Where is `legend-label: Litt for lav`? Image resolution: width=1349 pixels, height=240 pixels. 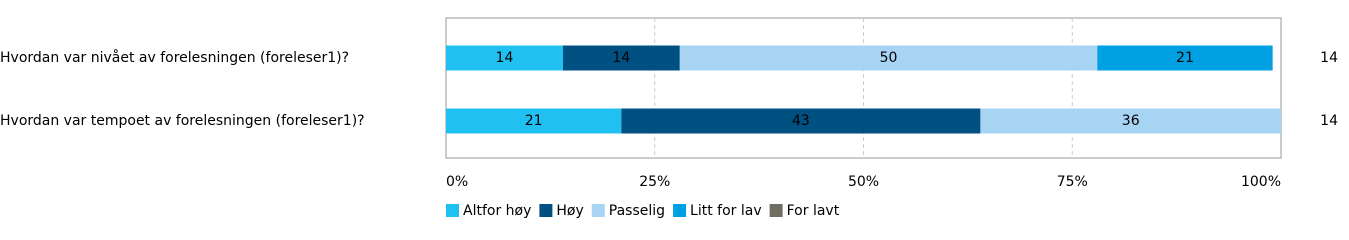 legend-label: Litt for lav is located at coordinates (726, 211).